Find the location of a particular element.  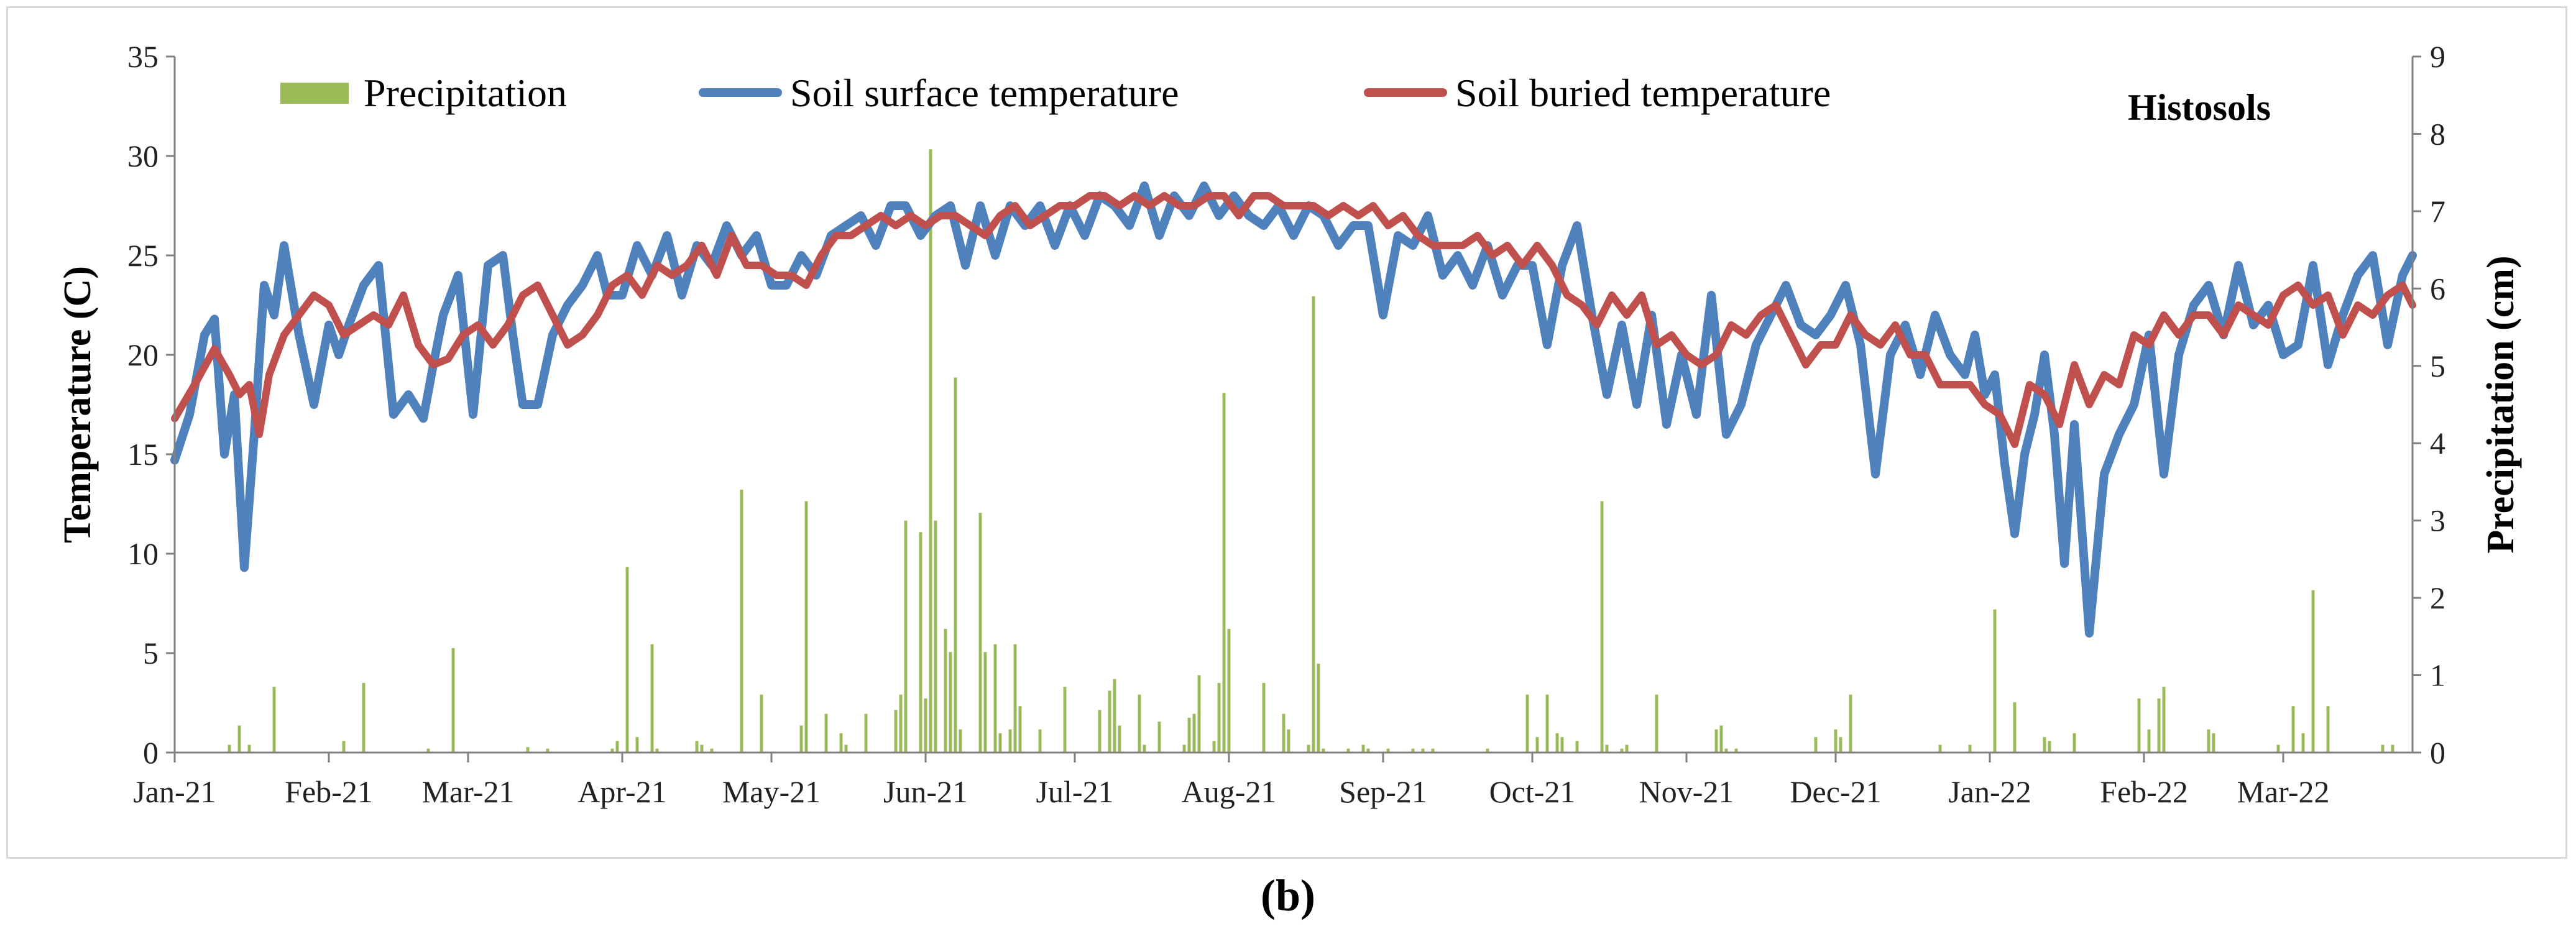

left-tick-label: 5 is located at coordinates (151, 653).